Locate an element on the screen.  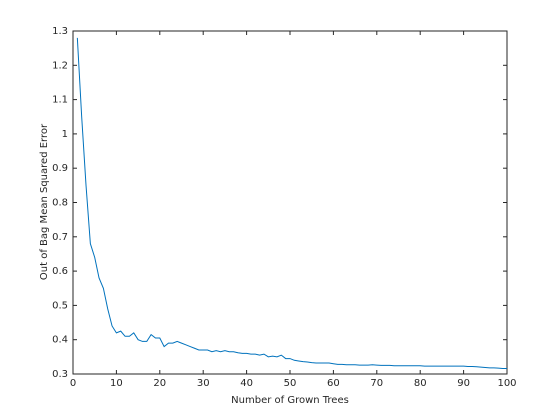
y-tick-label: 1.2 is located at coordinates (60, 65).